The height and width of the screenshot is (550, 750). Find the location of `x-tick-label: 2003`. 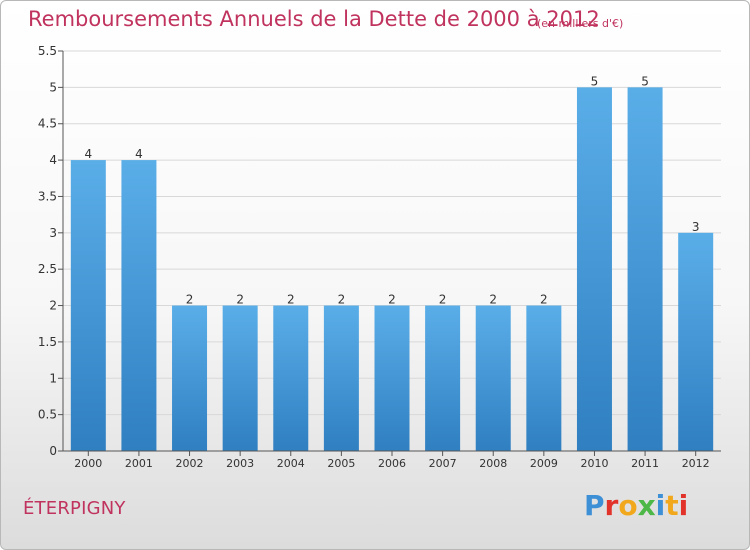

x-tick-label: 2003 is located at coordinates (240, 463).